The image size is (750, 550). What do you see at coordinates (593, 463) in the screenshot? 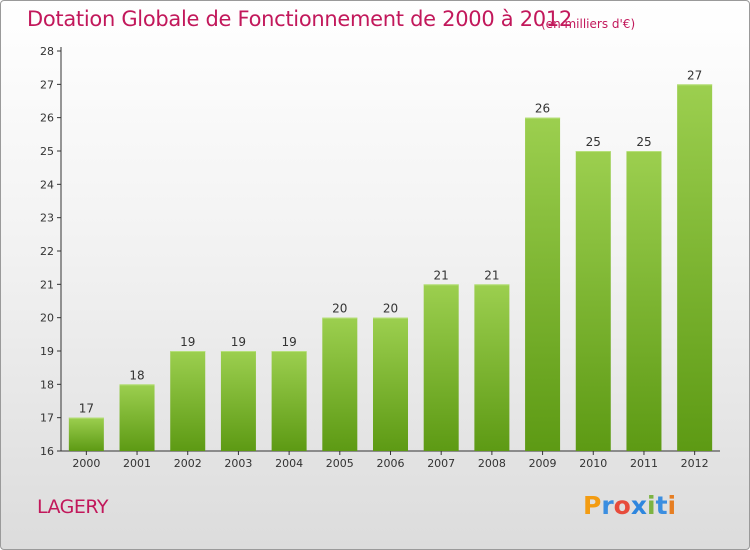
I see `x-tick-label: 2010` at bounding box center [593, 463].